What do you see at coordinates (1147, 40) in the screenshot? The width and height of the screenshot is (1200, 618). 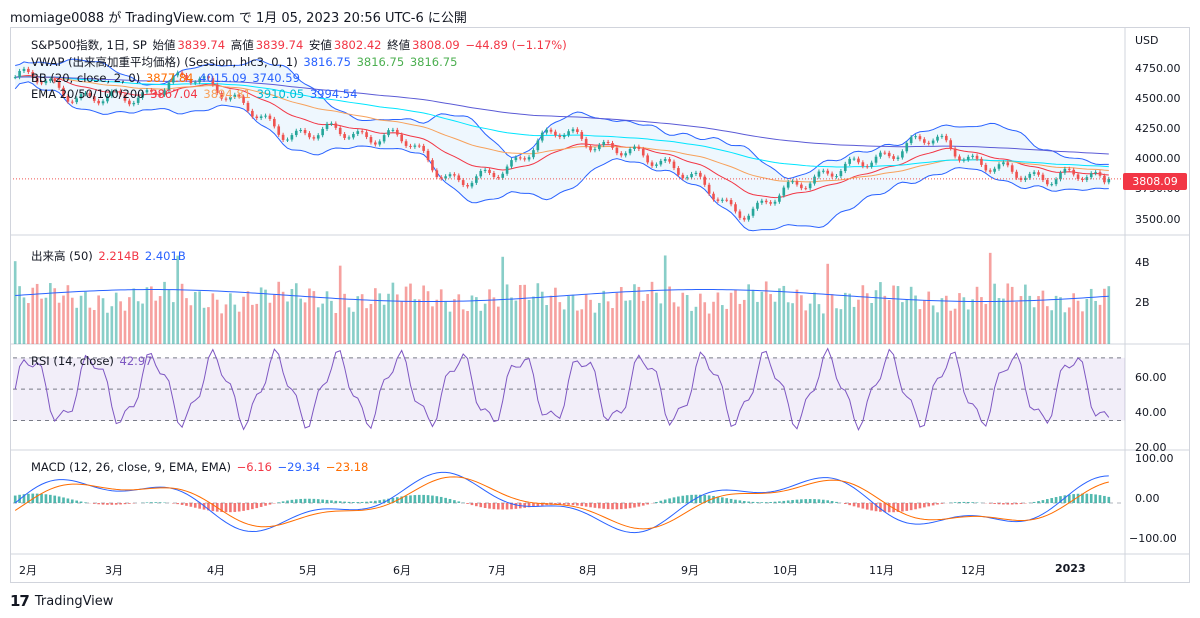 I see `currency-label: USD` at bounding box center [1147, 40].